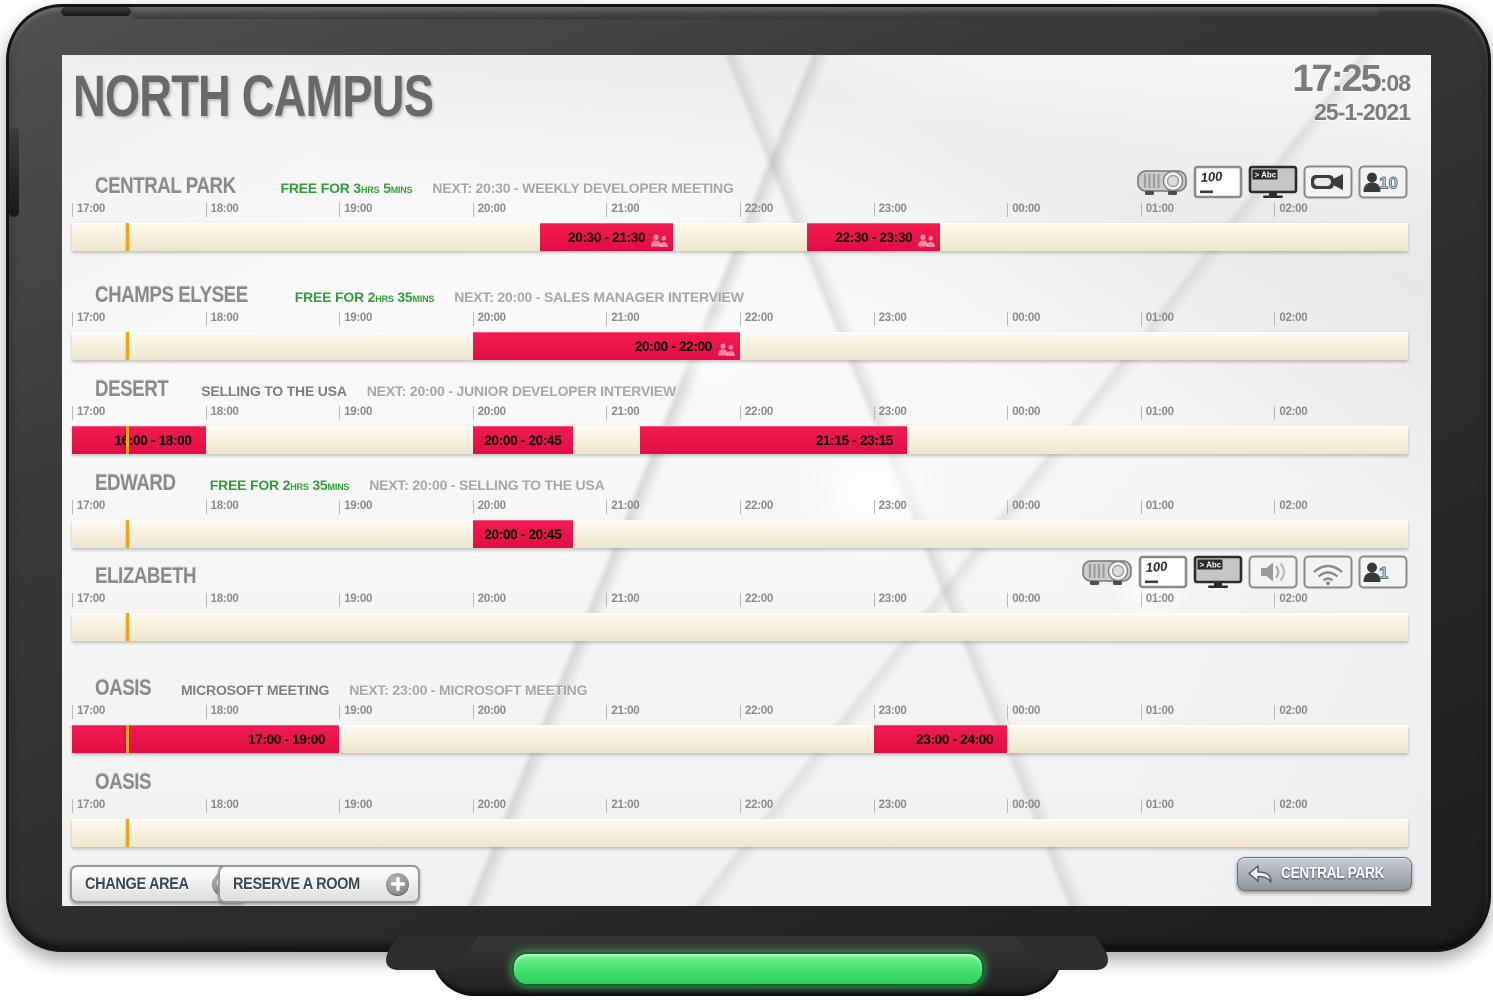  Describe the element at coordinates (740, 237) in the screenshot. I see `room-timeline: 20:30 - 21:30 22:30 - 23:30` at that location.